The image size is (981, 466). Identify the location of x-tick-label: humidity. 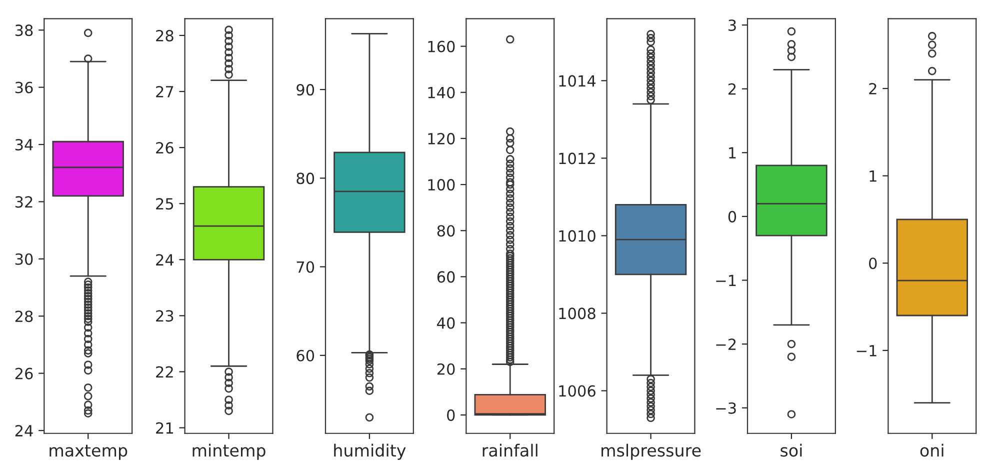
(370, 452).